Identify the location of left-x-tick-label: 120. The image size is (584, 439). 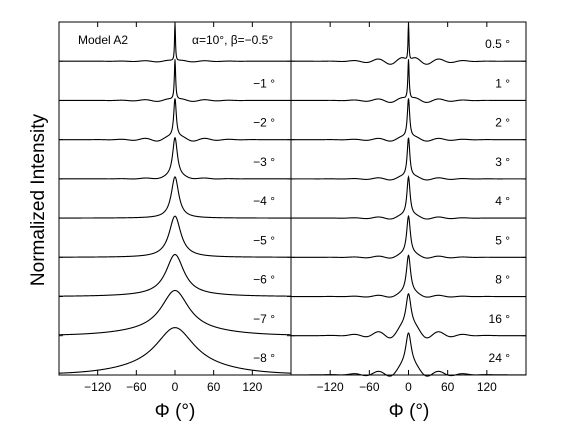
(252, 387).